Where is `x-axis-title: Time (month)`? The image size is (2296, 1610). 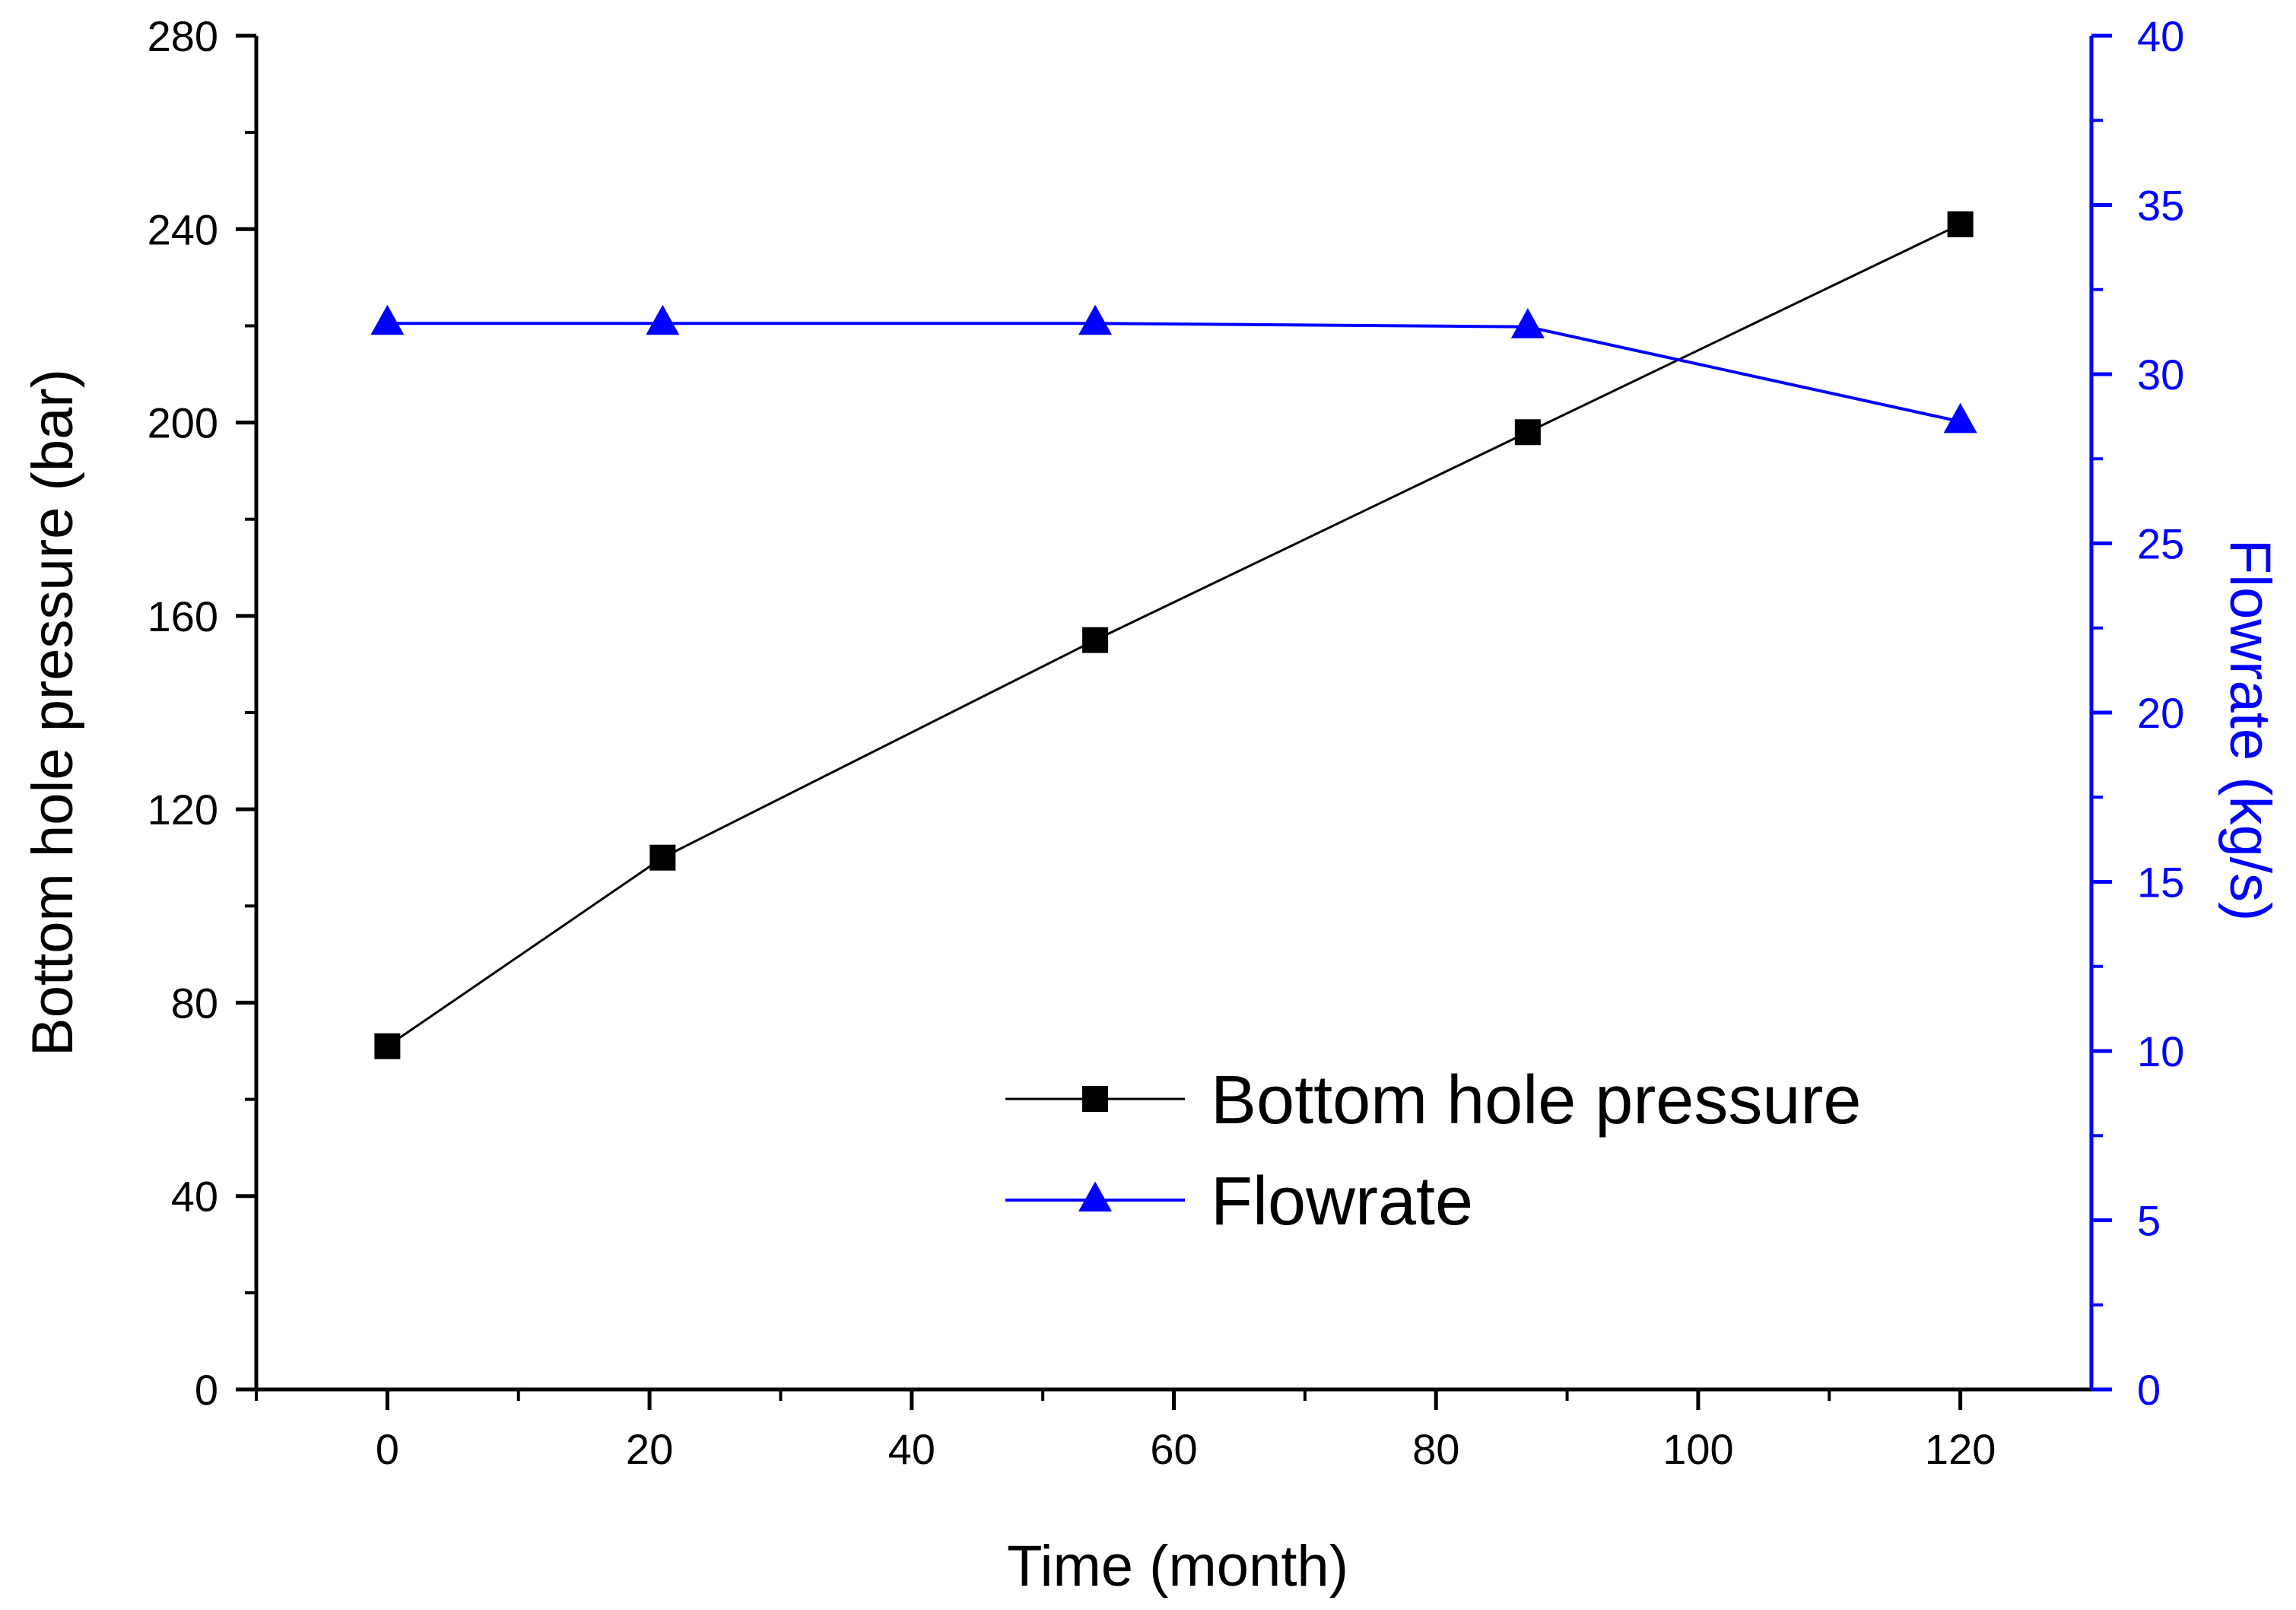 x-axis-title: Time (month) is located at coordinates (1177, 1566).